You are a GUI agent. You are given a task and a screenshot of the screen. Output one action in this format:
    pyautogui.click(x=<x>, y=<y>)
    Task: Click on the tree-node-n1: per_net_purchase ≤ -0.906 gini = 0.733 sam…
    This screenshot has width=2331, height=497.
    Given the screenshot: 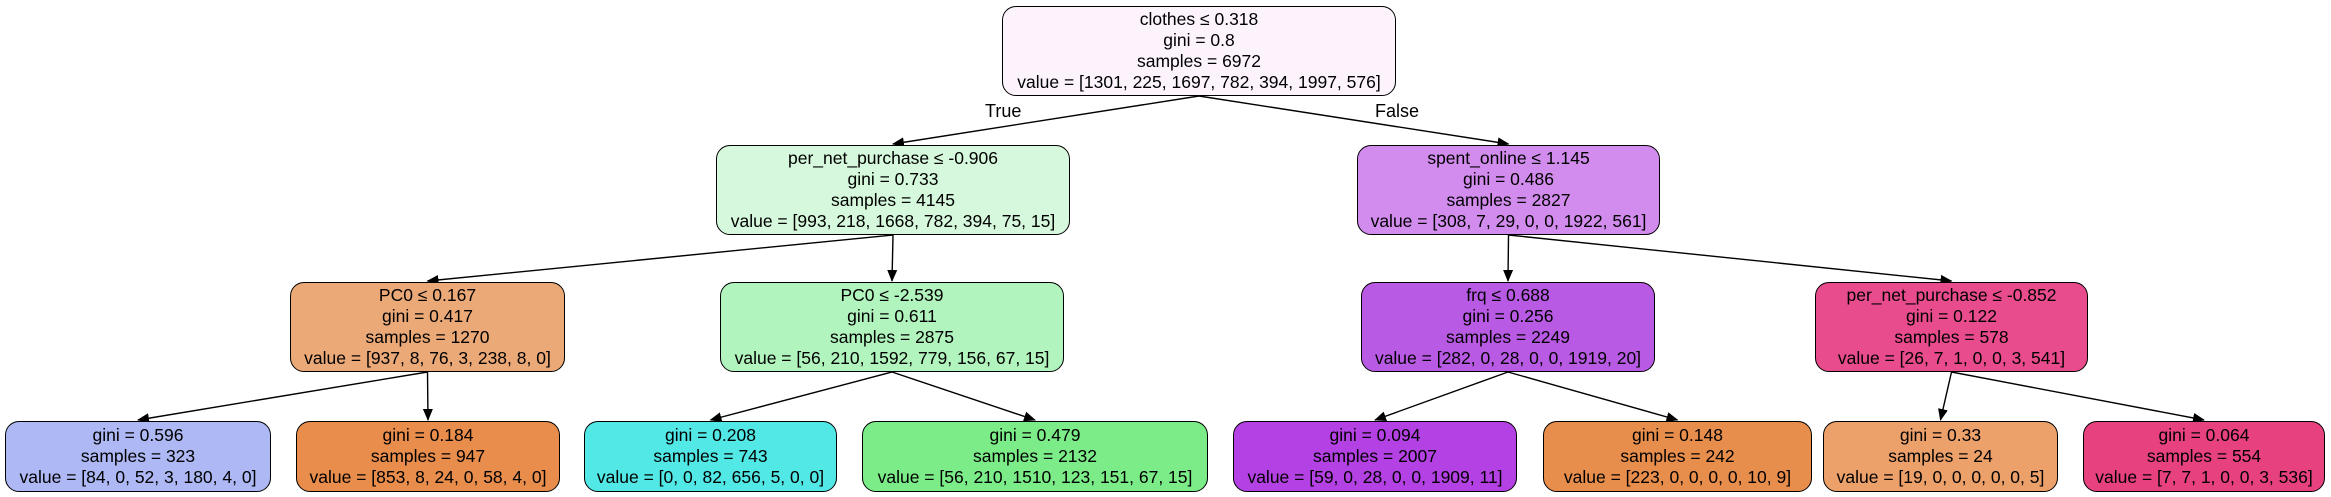 What is the action you would take?
    pyautogui.click(x=893, y=190)
    